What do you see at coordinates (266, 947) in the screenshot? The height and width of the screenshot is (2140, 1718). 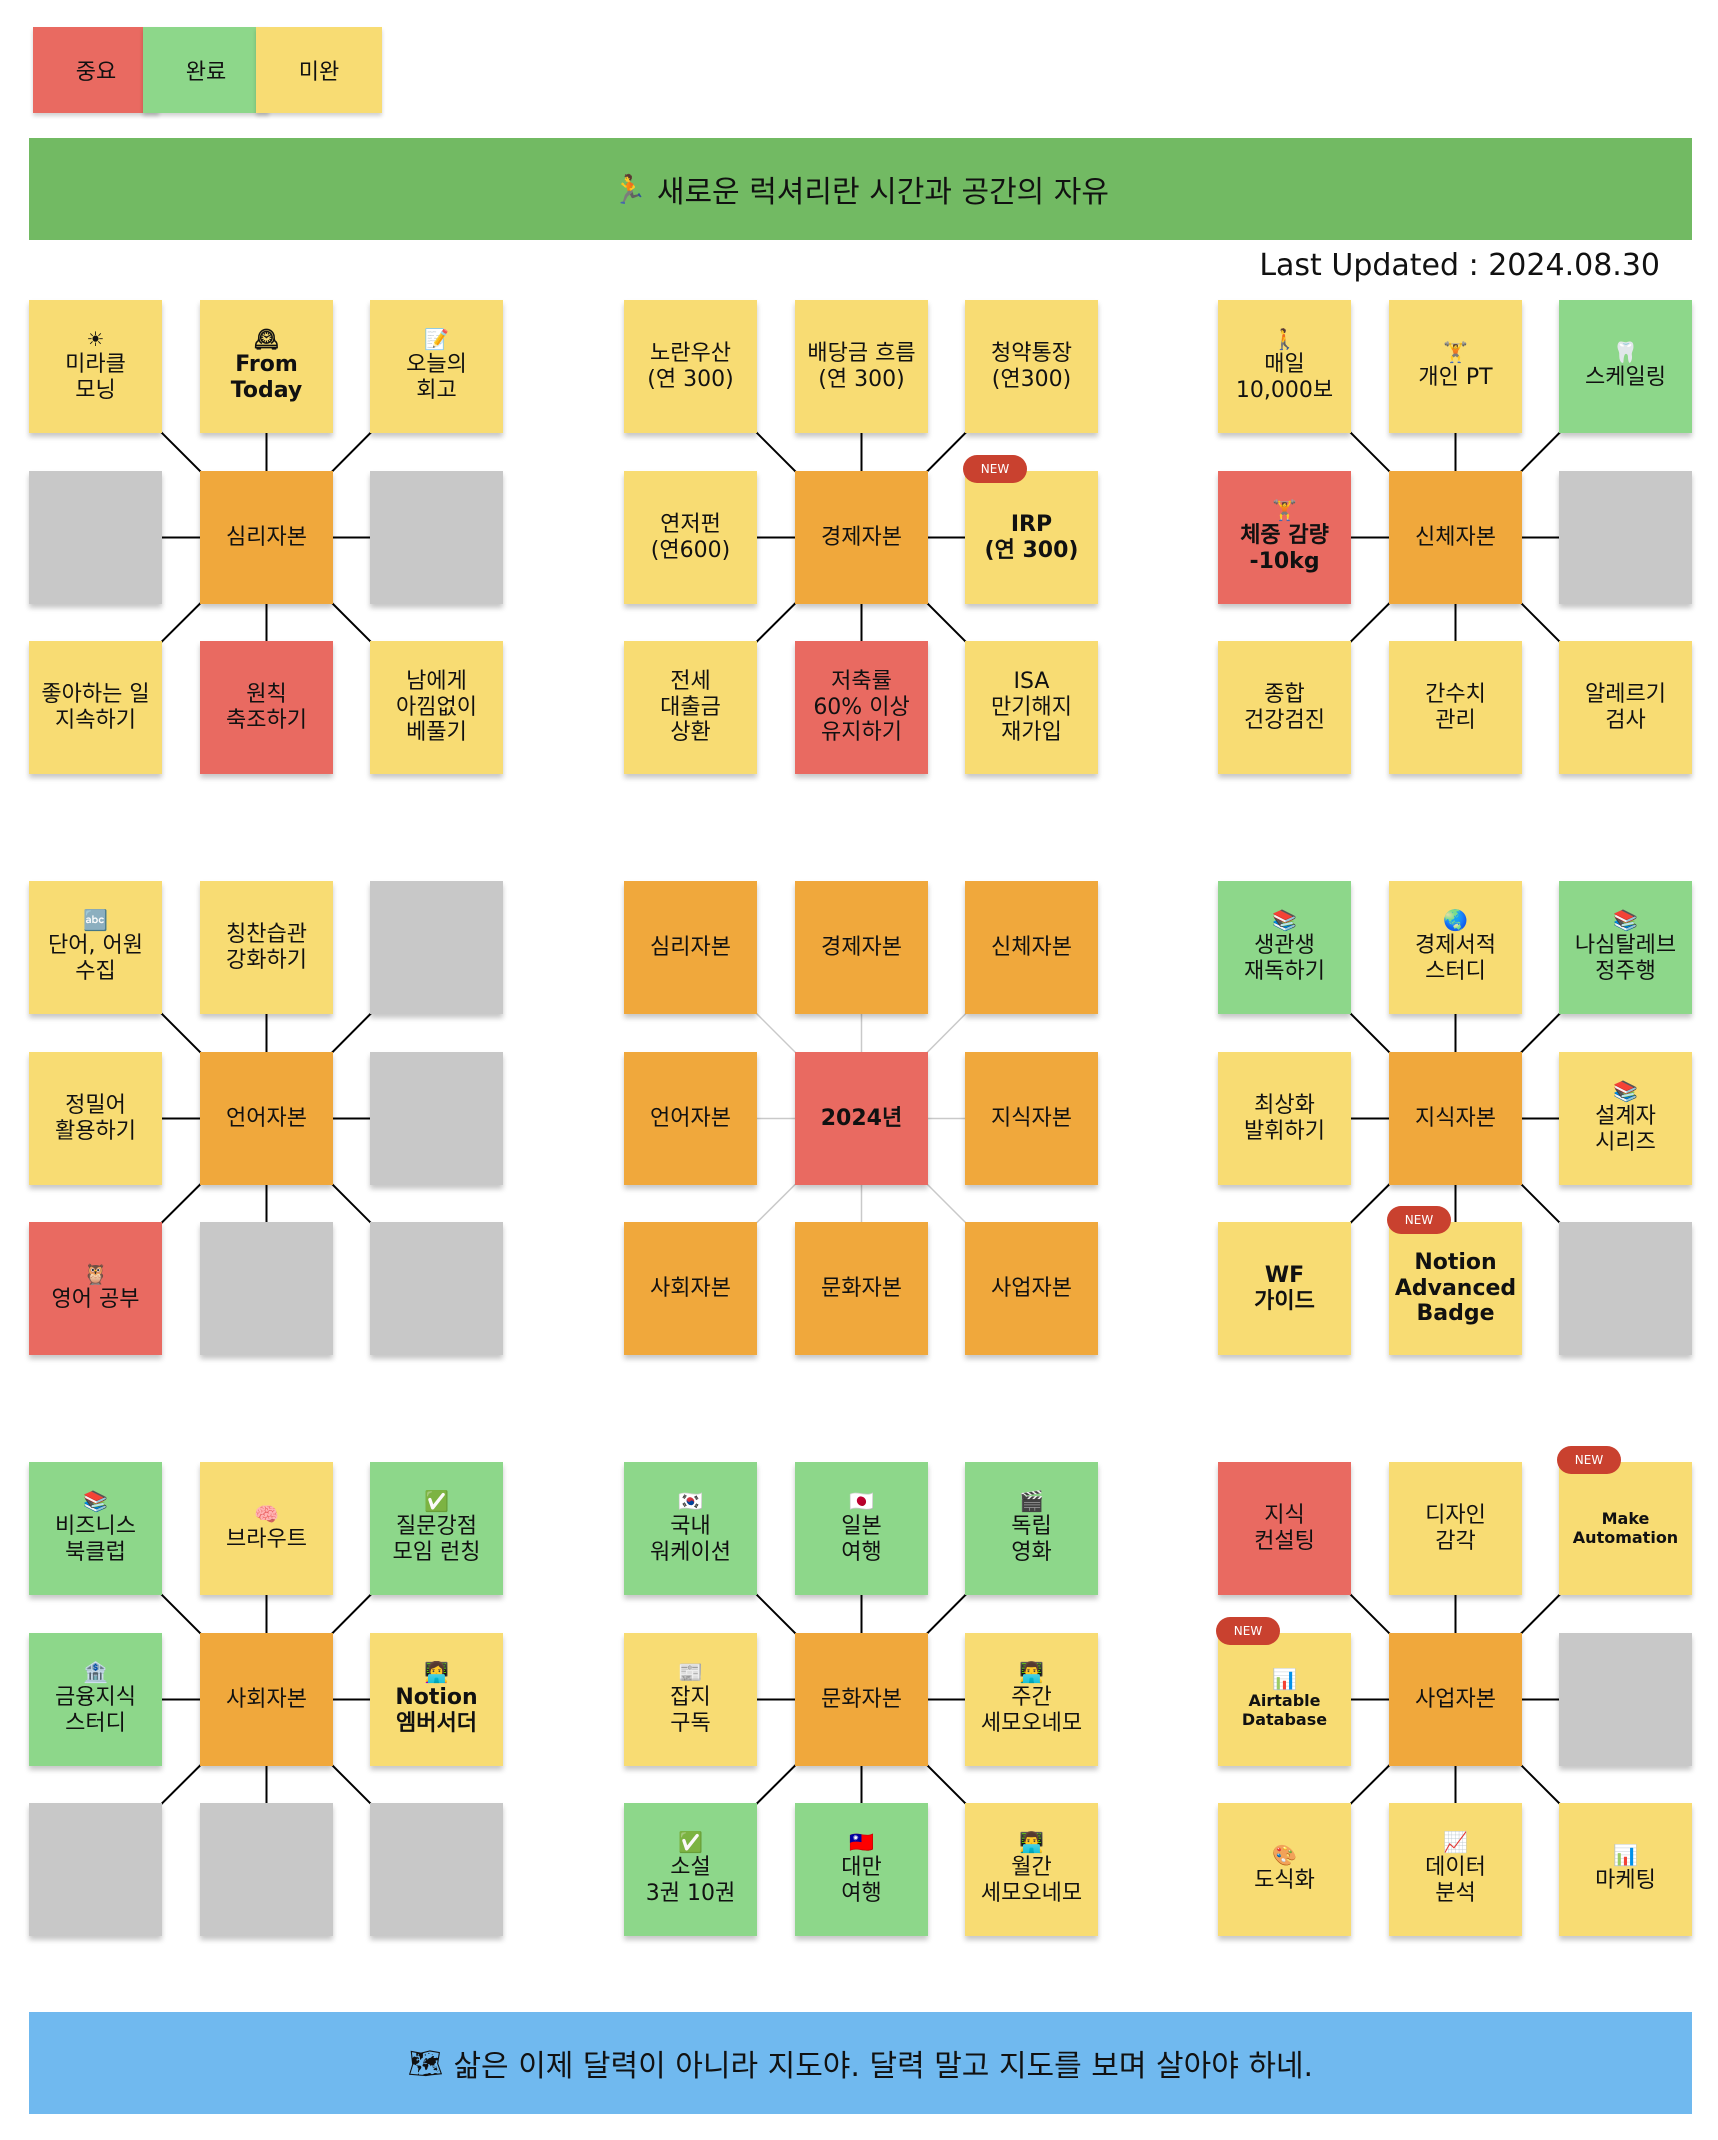 I see `goal-note: 칭찬습관 강화하기` at bounding box center [266, 947].